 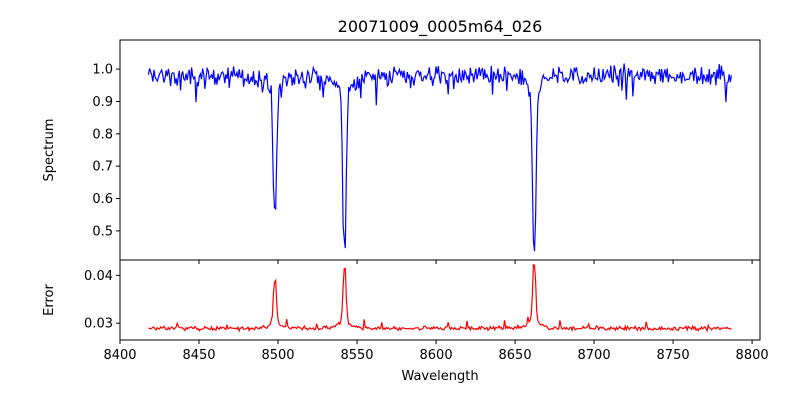 I want to click on error-x-tick-label: 8650, so click(x=515, y=355).